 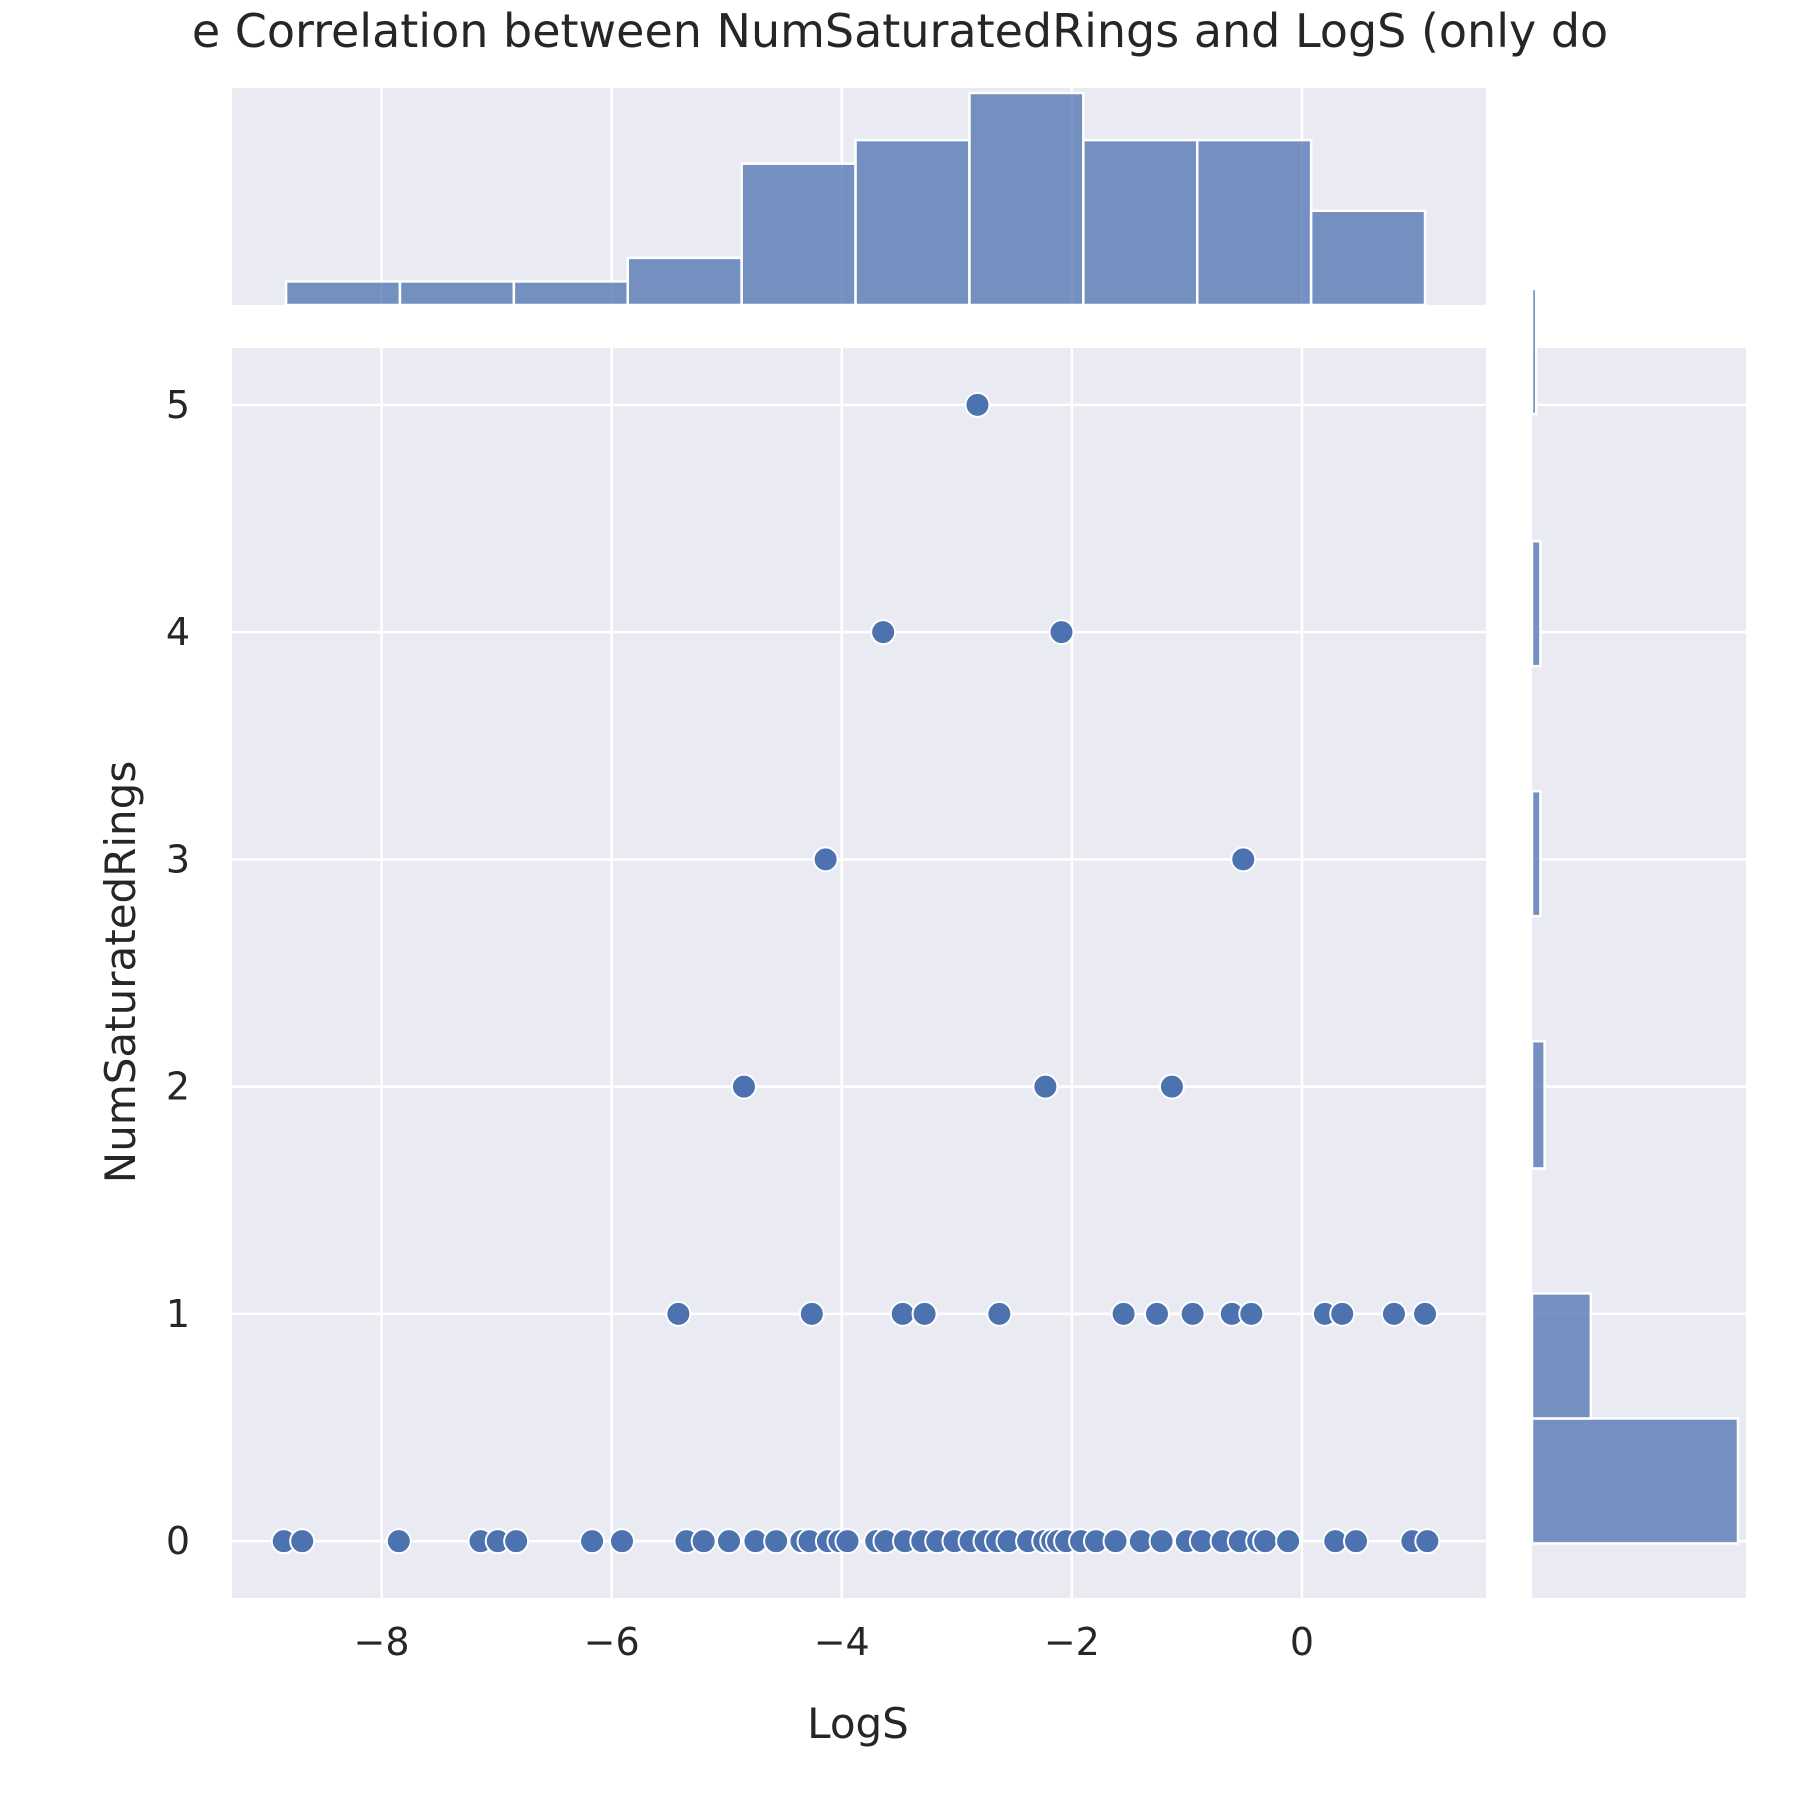 What do you see at coordinates (858, 1723) in the screenshot?
I see `x-axis-label: LogS` at bounding box center [858, 1723].